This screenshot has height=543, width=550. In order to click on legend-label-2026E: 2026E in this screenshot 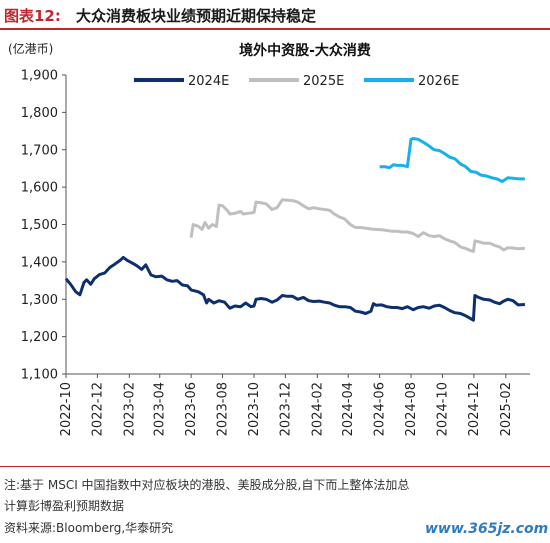, I will do `click(438, 81)`.